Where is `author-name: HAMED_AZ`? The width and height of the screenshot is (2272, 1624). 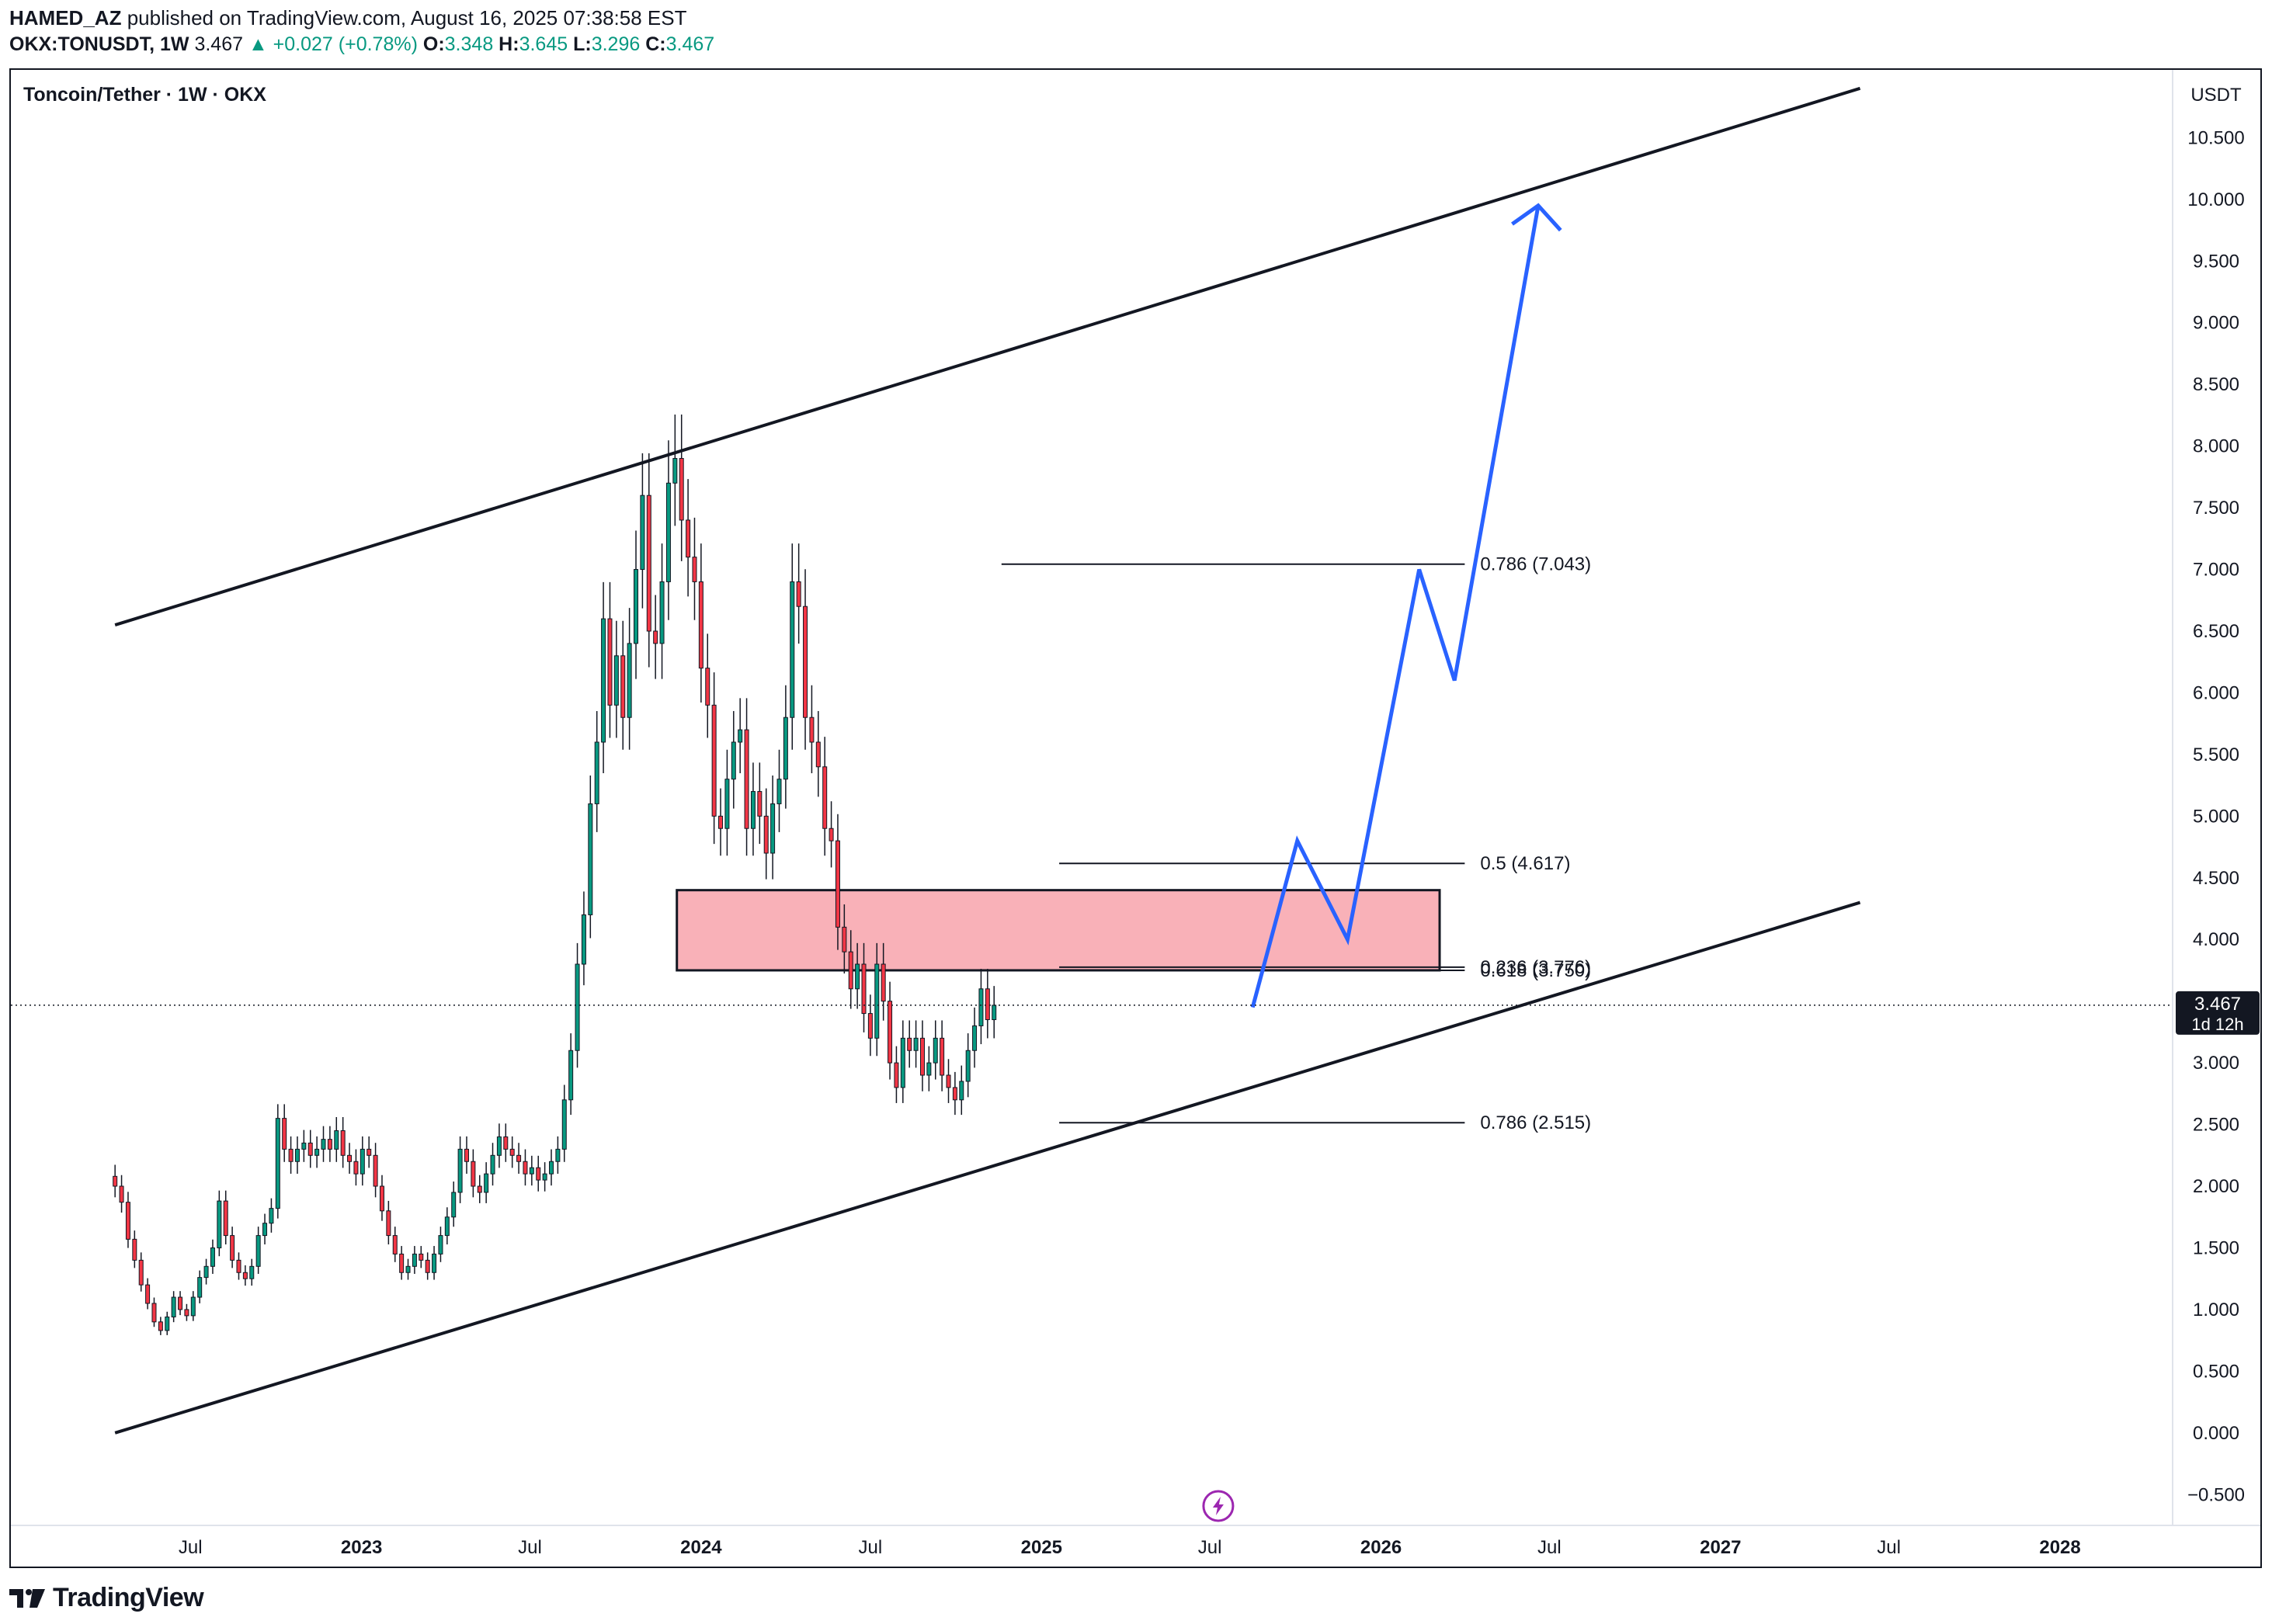
author-name: HAMED_AZ is located at coordinates (65, 17).